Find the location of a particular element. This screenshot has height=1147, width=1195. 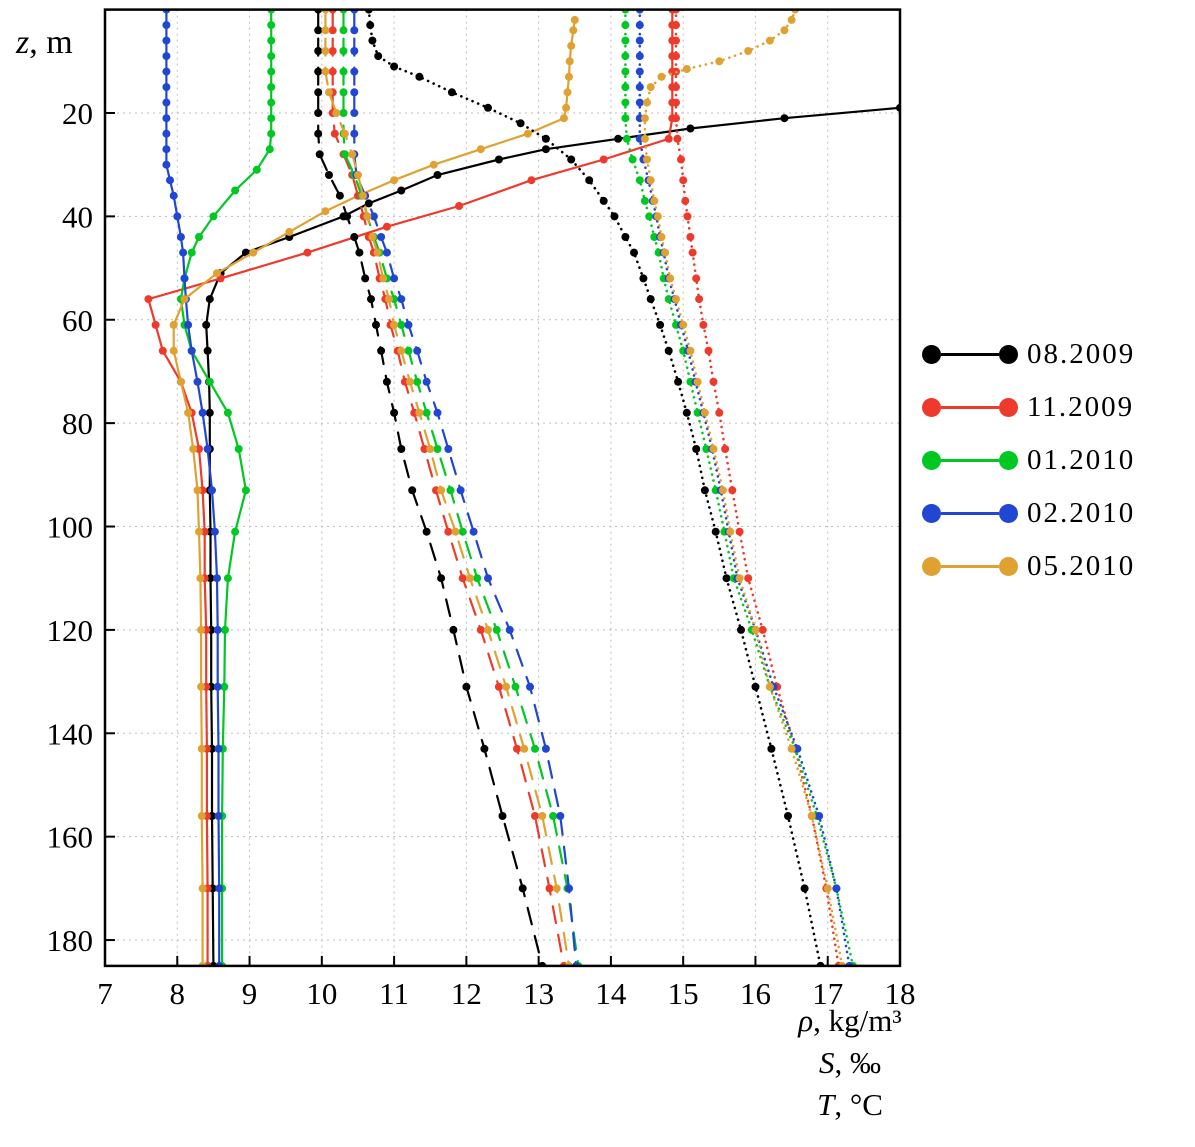

x-axis-label-density: ρ, kg/m³ is located at coordinates (850, 1021).